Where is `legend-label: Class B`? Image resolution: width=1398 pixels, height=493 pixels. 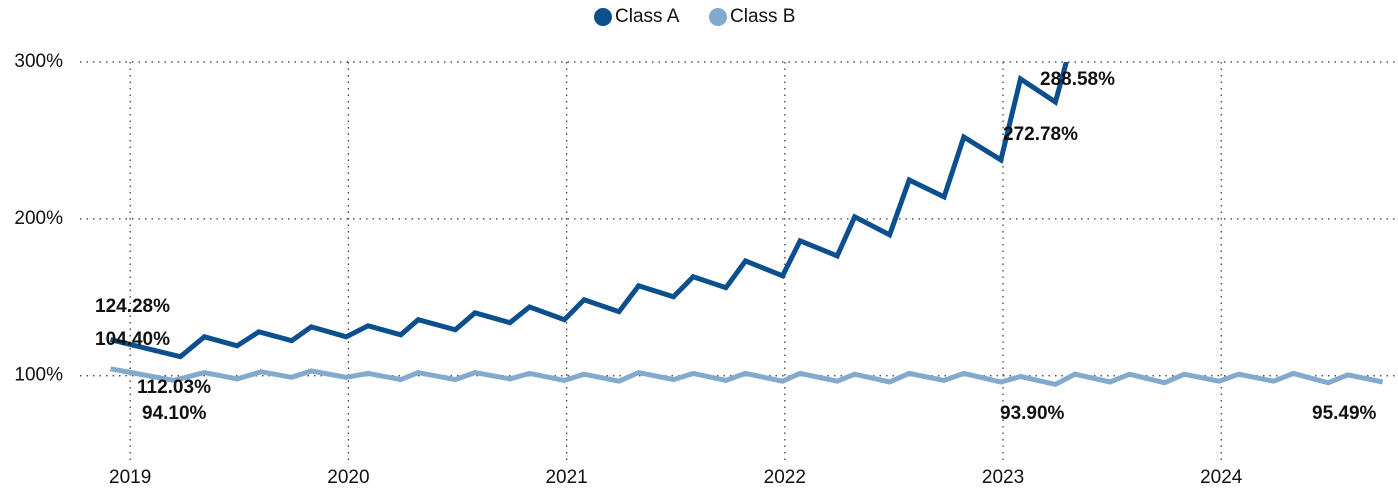
legend-label: Class B is located at coordinates (762, 16).